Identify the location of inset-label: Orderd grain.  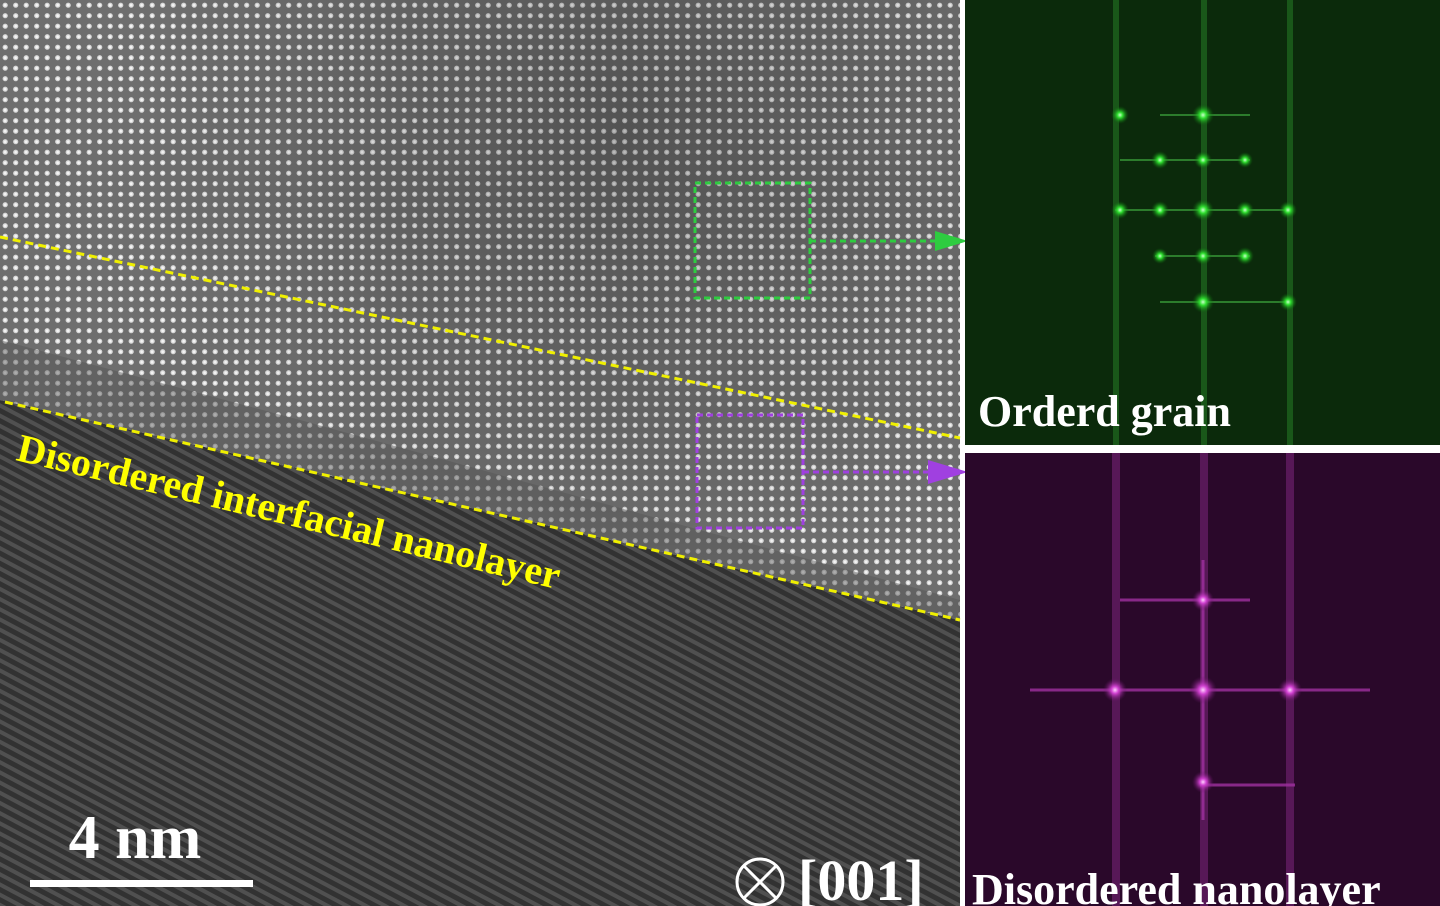
(1104, 411).